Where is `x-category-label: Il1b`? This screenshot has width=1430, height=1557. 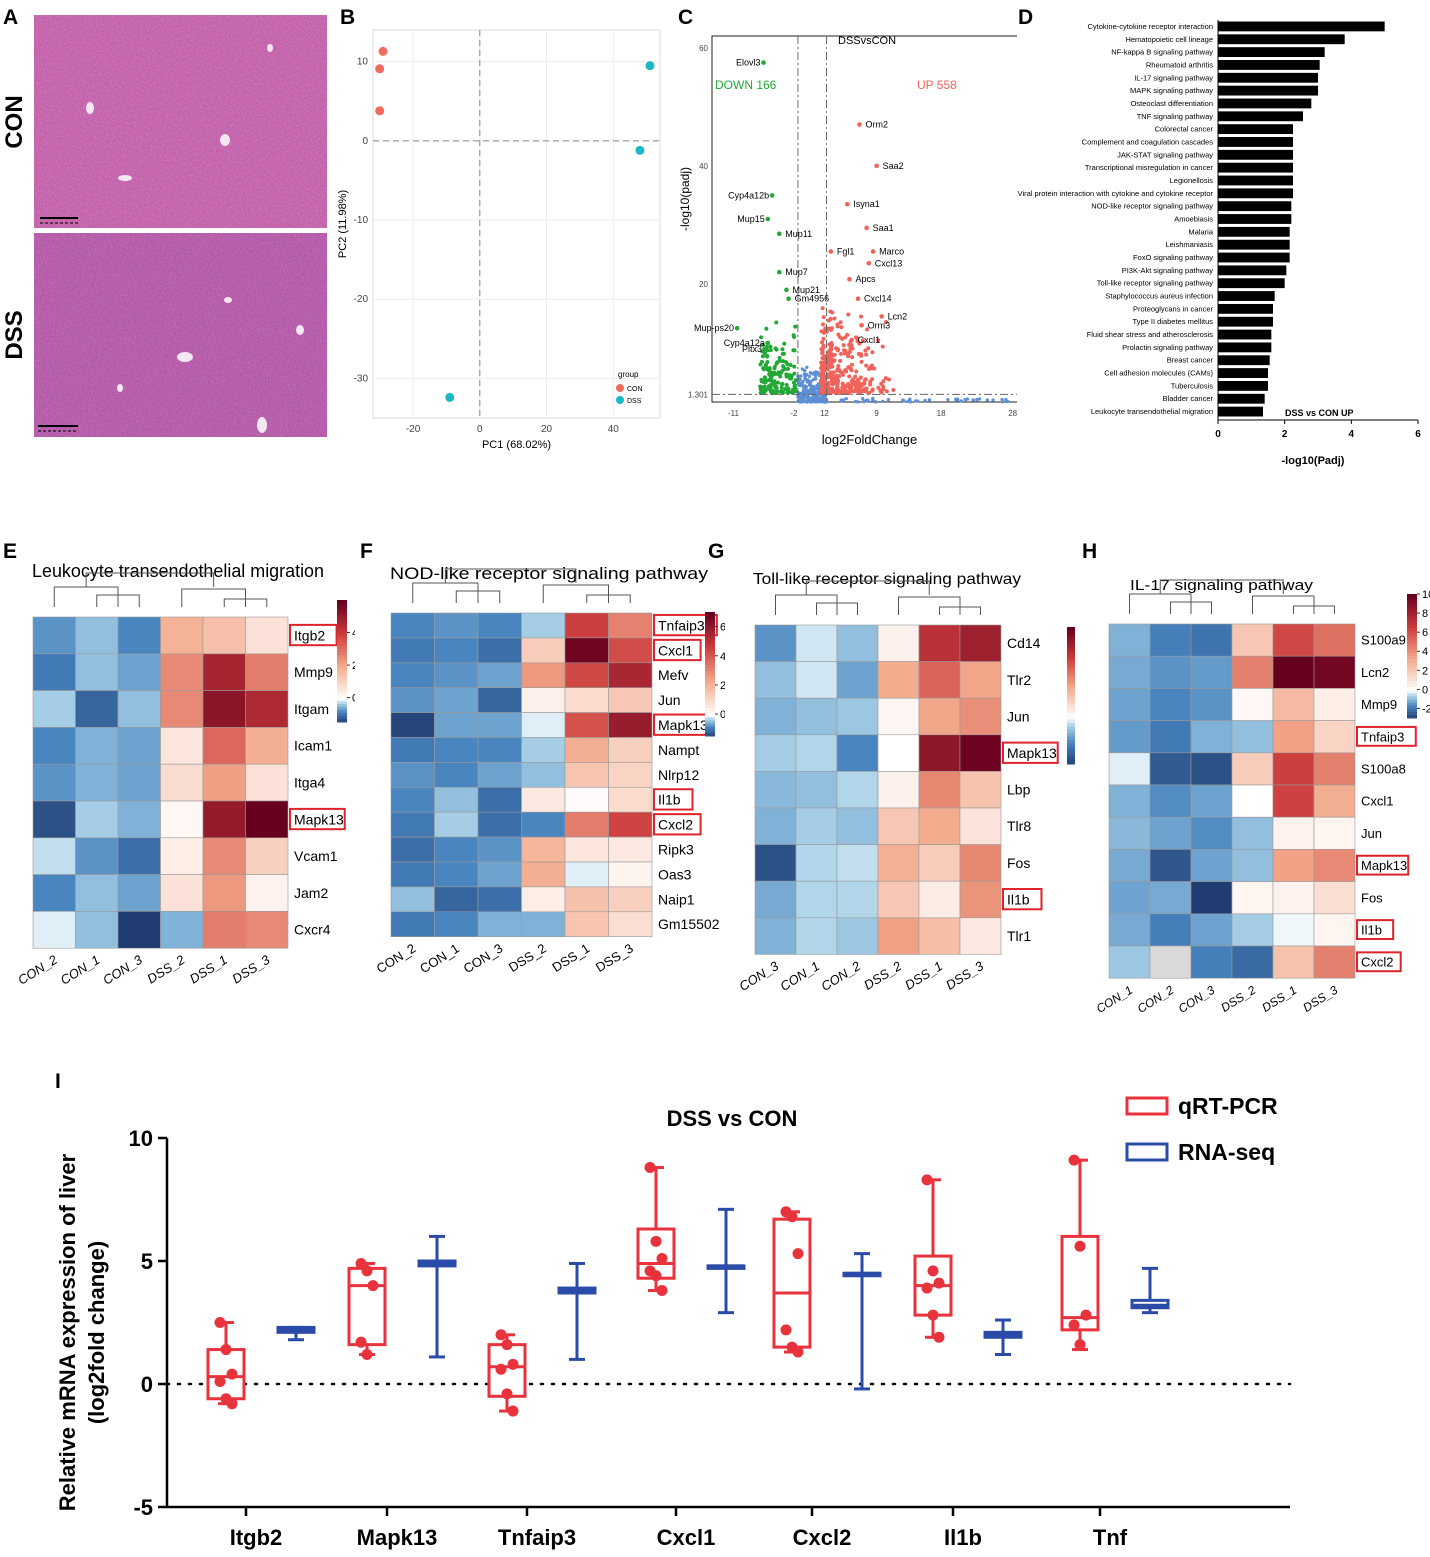
x-category-label: Il1b is located at coordinates (963, 1537).